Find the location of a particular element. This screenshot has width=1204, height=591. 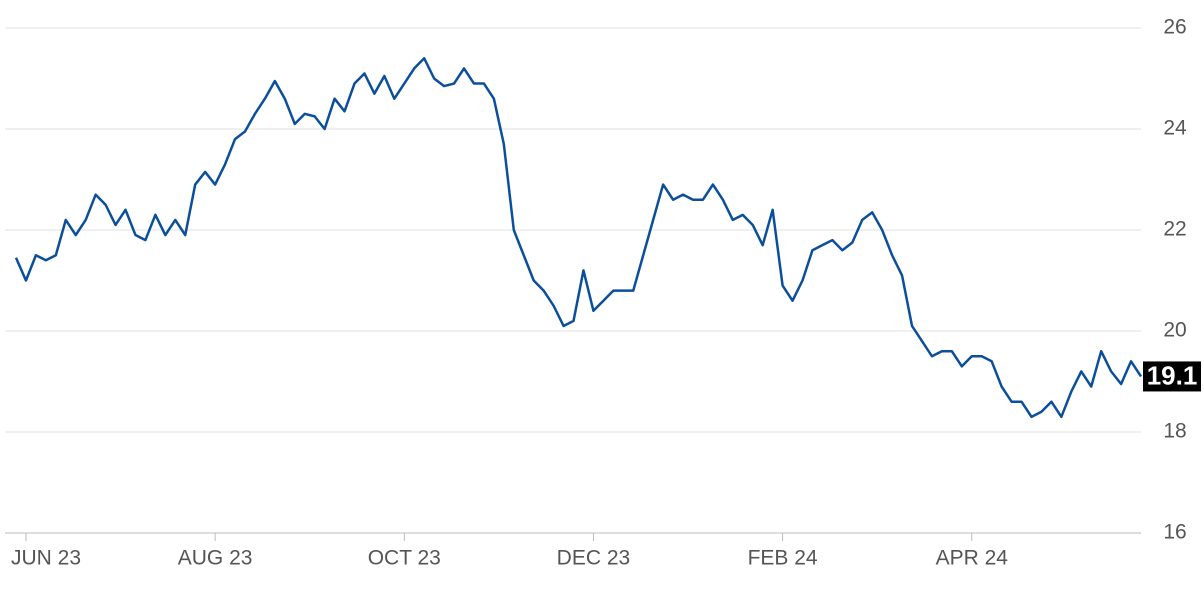

x-tick-label: APR 24 is located at coordinates (972, 558).